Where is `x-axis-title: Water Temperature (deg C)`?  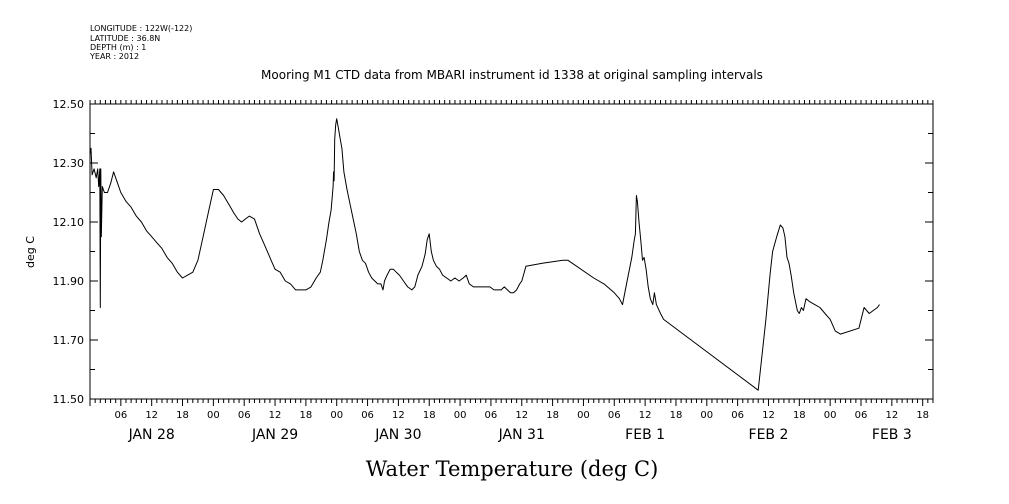 x-axis-title: Water Temperature (deg C) is located at coordinates (512, 469).